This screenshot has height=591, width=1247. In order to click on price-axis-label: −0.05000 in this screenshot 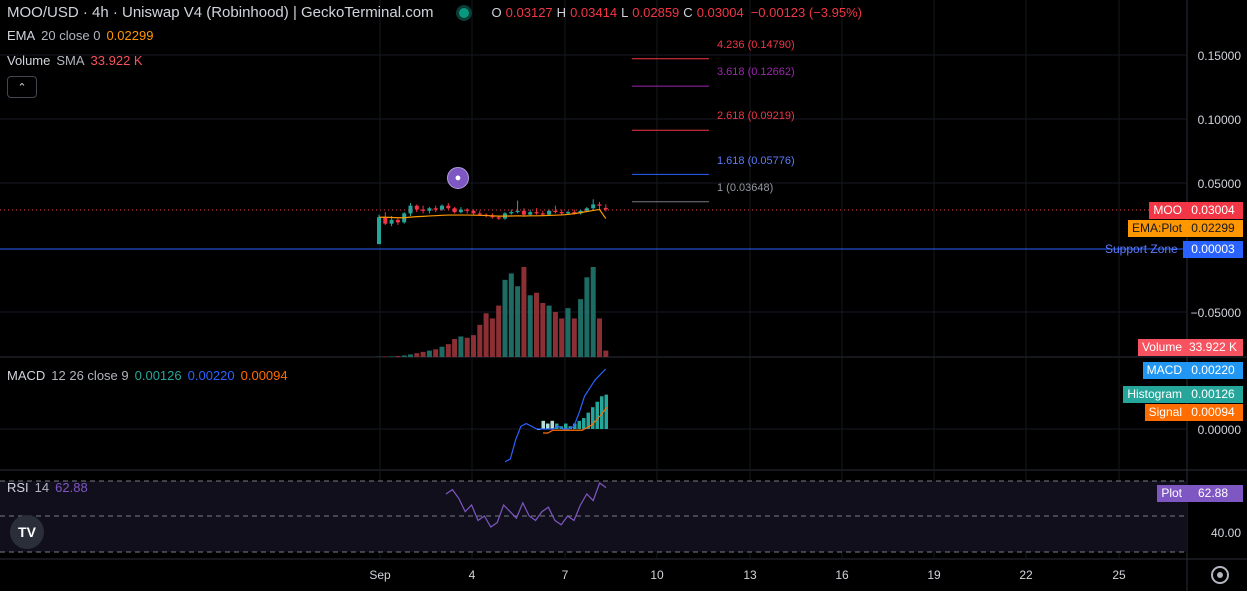, I will do `click(1215, 313)`.